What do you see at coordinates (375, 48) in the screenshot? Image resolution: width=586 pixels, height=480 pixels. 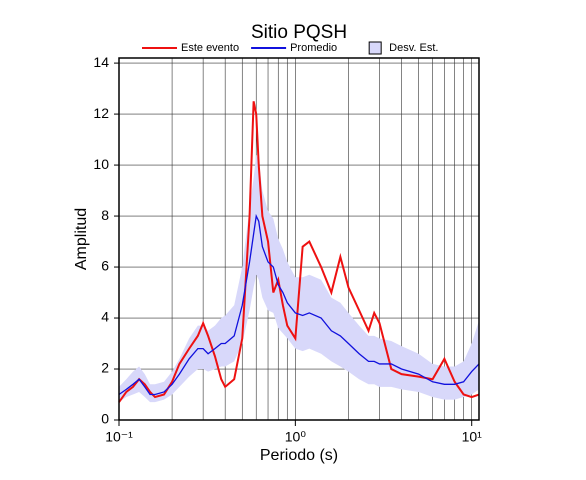 I see `legend-swatch` at bounding box center [375, 48].